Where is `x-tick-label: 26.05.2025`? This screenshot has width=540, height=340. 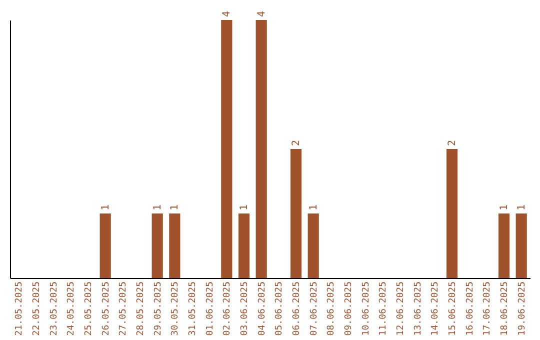
x-tick-label: 26.05.2025 is located at coordinates (106, 309).